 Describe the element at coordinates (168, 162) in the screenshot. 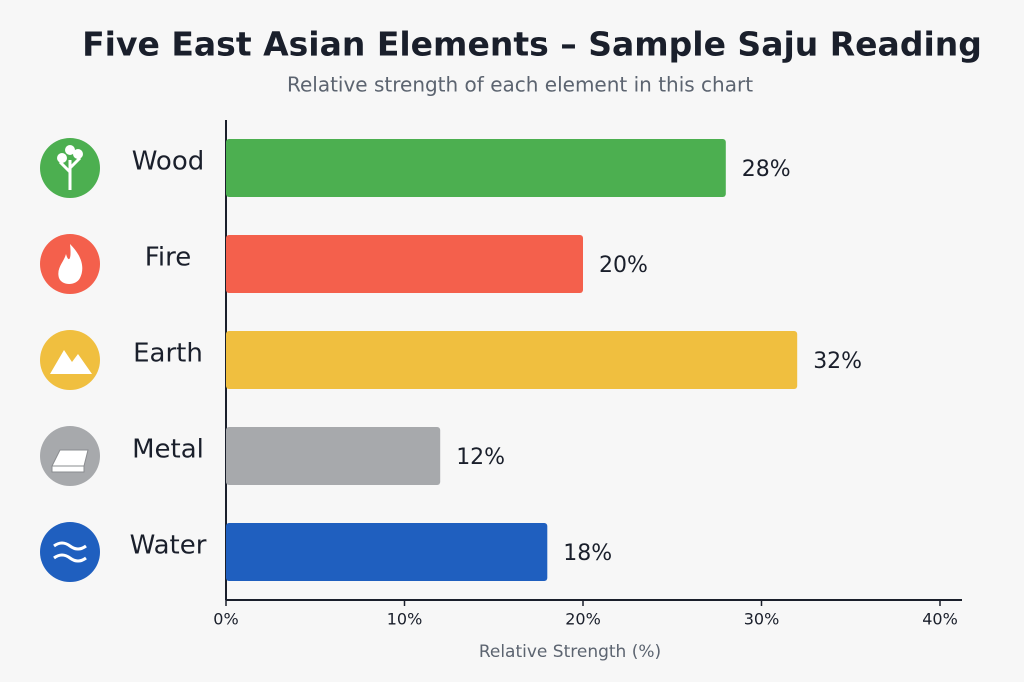

I see `category-label: Wood` at that location.